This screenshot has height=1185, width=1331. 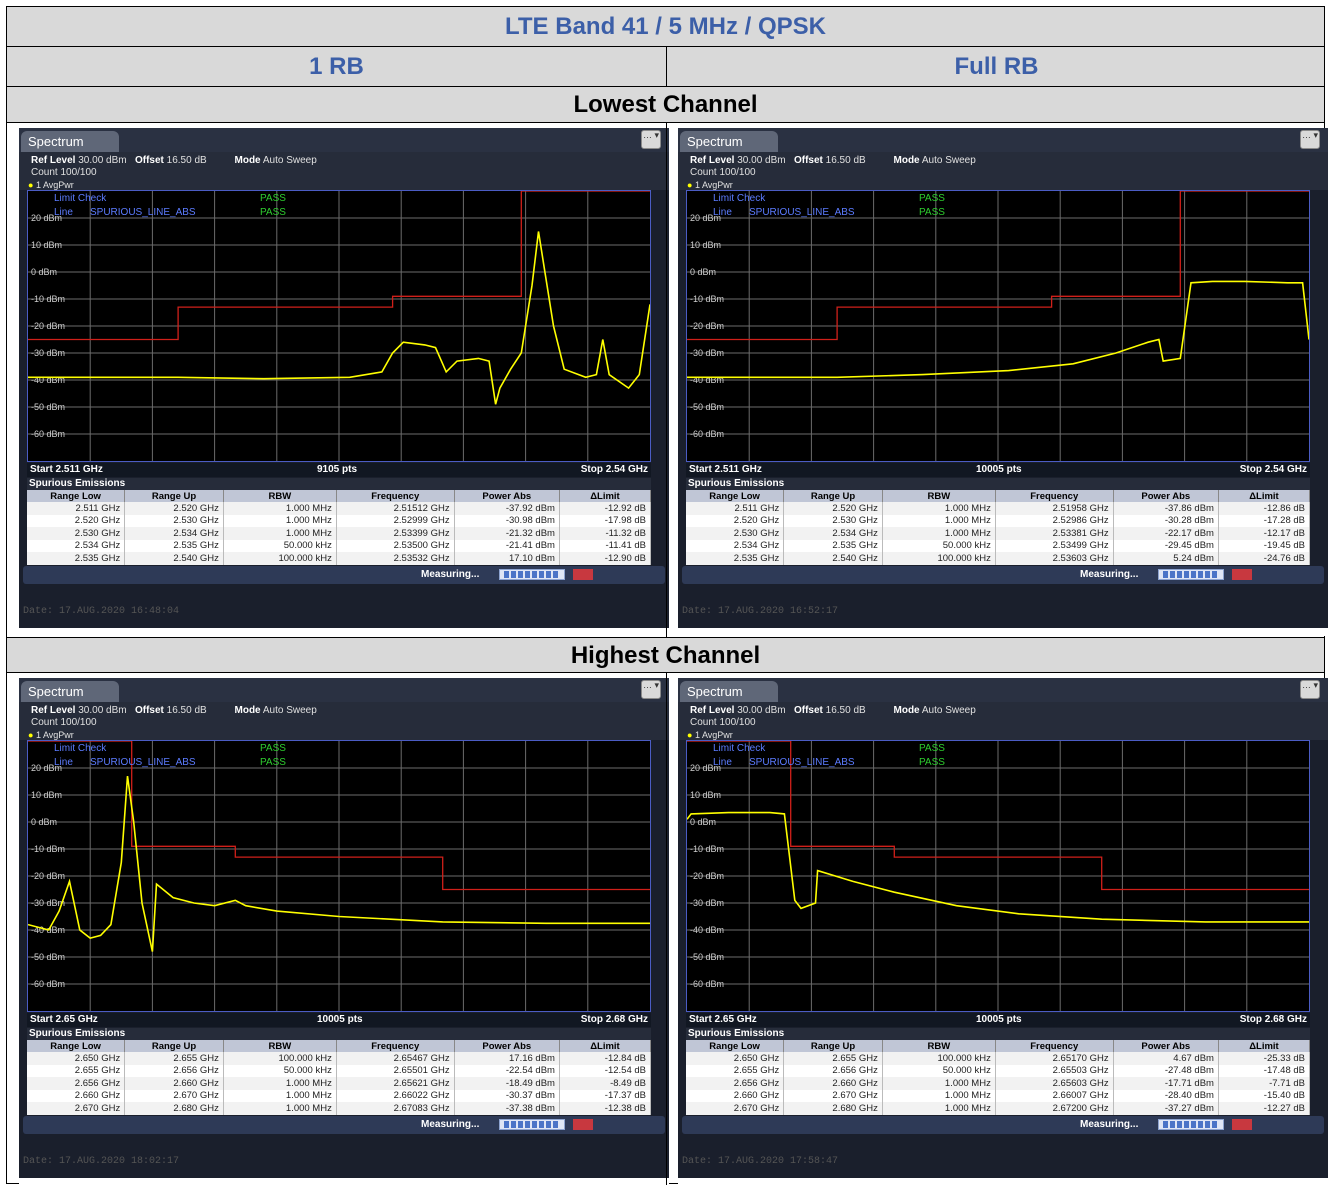 I want to click on table-cell: -37.27 dBm, so click(x=1166, y=1108).